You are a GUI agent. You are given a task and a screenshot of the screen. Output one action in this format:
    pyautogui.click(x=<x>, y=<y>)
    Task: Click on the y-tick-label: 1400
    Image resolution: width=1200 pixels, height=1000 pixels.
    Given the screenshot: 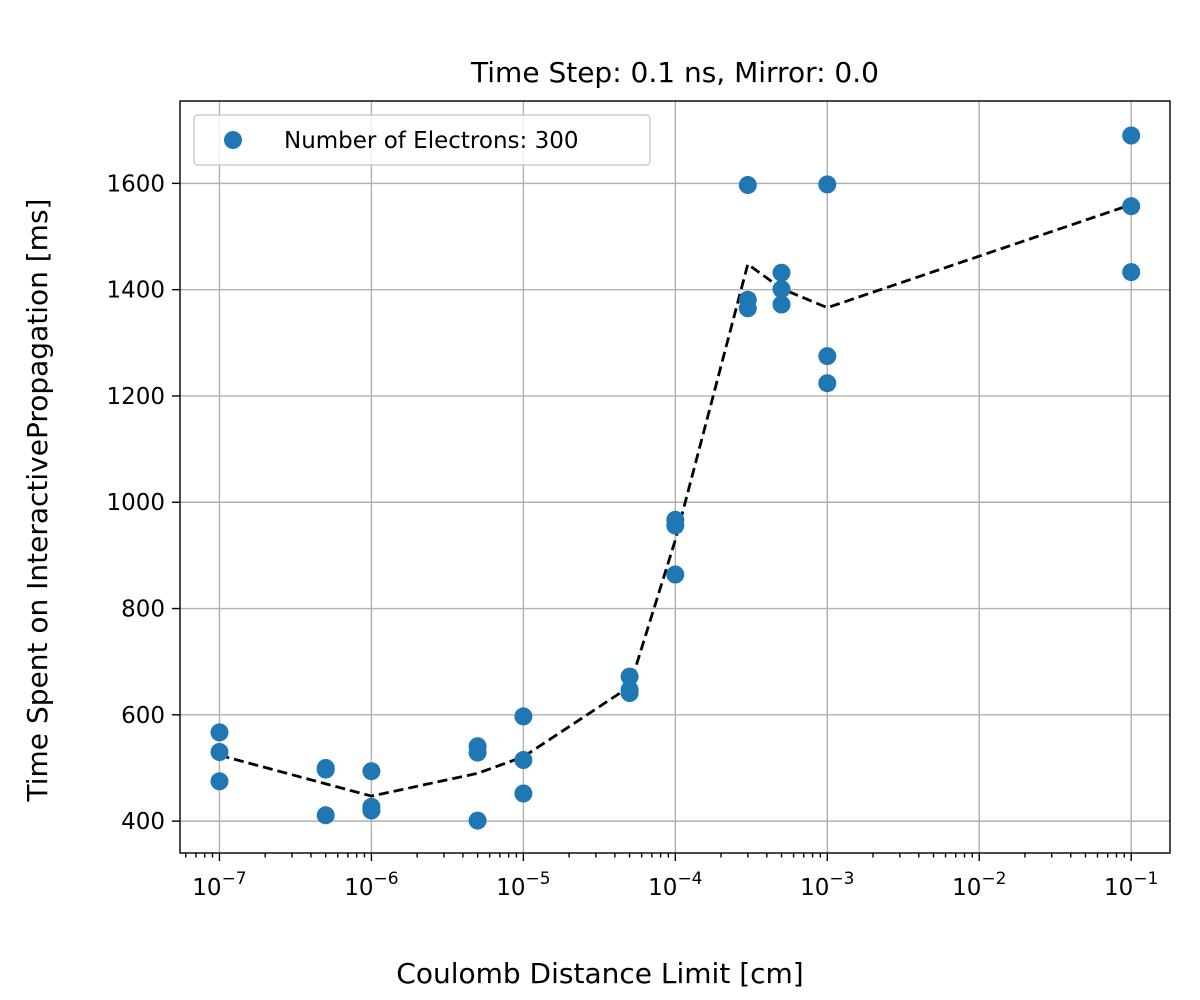 What is the action you would take?
    pyautogui.click(x=135, y=291)
    